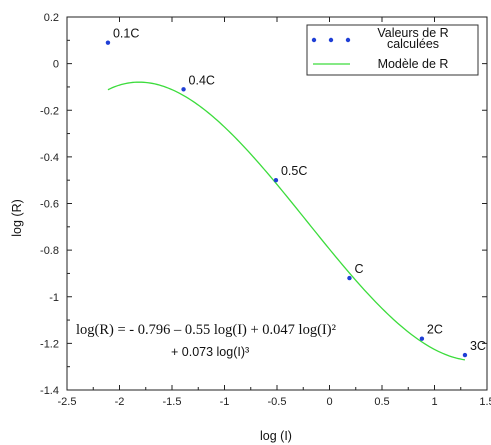 This screenshot has width=491, height=445. I want to click on y-tick-label: -0.2, so click(49, 111).